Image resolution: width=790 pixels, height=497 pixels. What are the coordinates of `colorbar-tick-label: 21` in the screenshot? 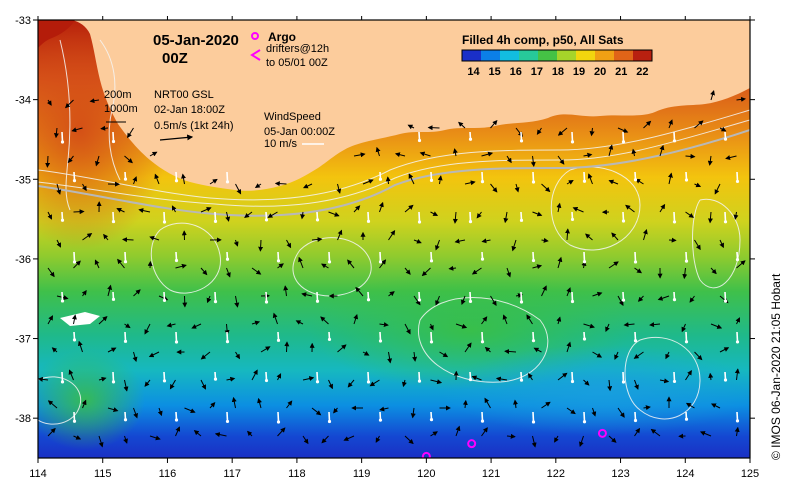 It's located at (621, 72).